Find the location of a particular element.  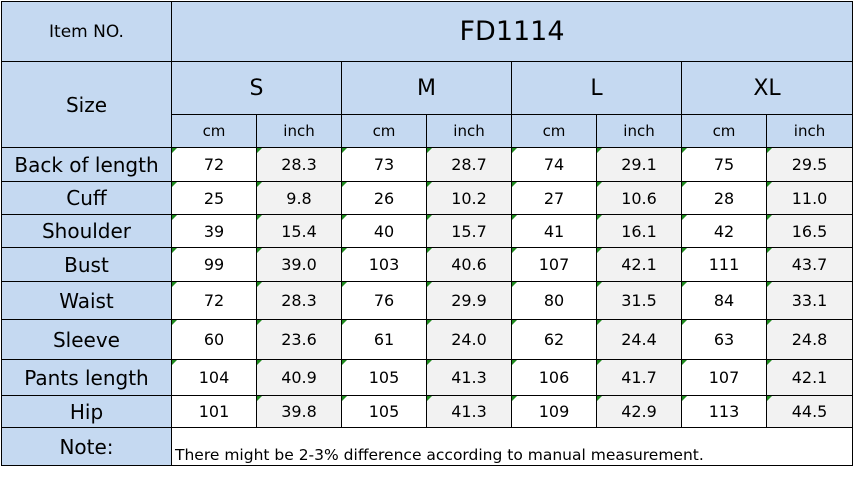

size-l: L is located at coordinates (596, 88).